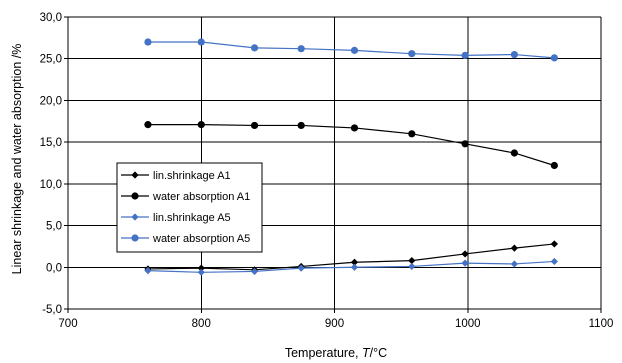 The height and width of the screenshot is (363, 622). What do you see at coordinates (366, 353) in the screenshot?
I see `x-axis-title-variable: T` at bounding box center [366, 353].